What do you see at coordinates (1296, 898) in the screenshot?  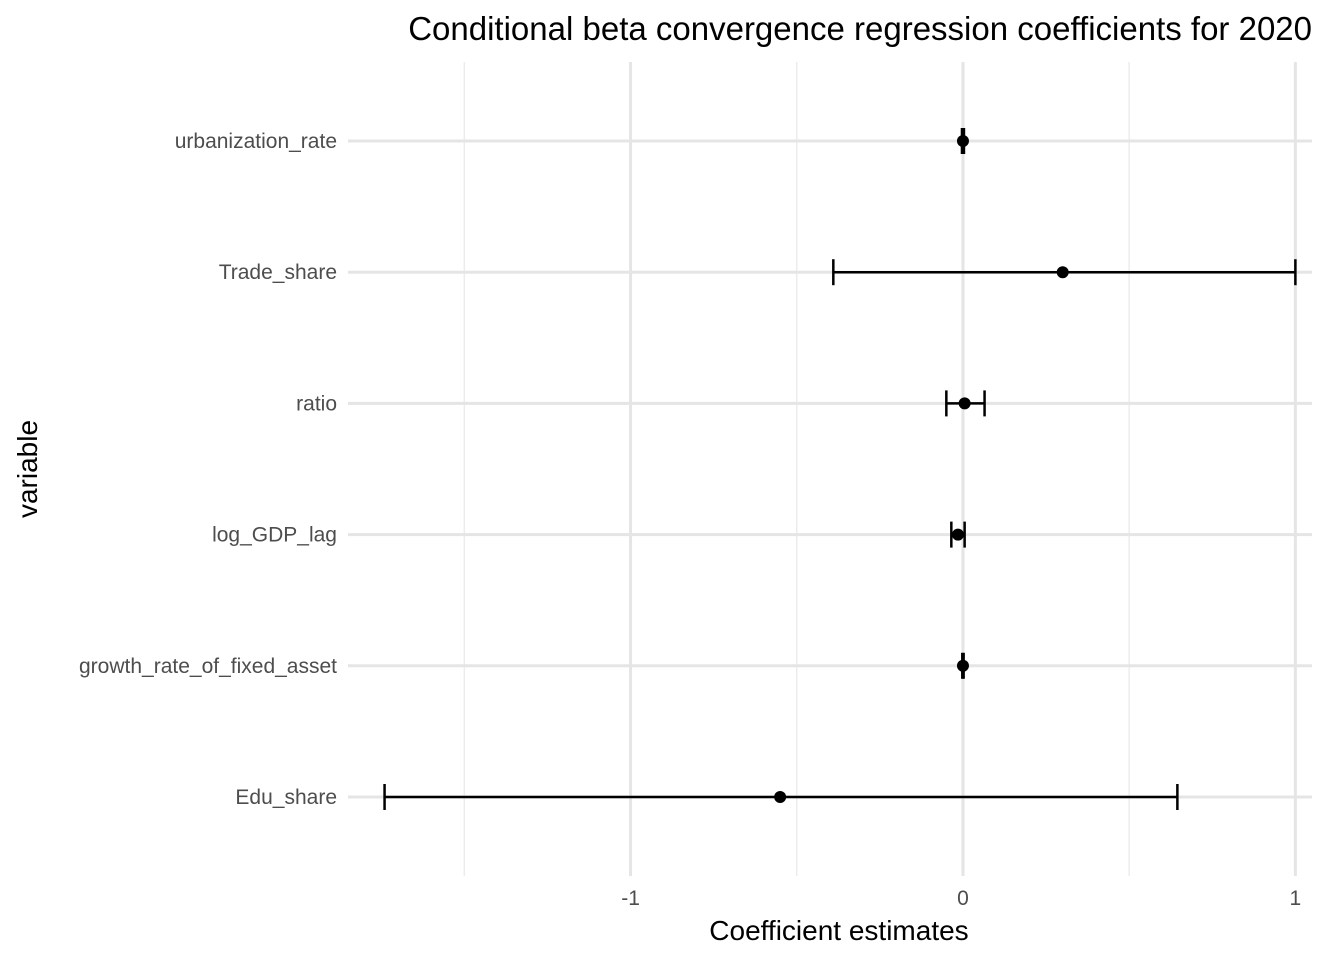 I see `x-tick-label: 1` at bounding box center [1296, 898].